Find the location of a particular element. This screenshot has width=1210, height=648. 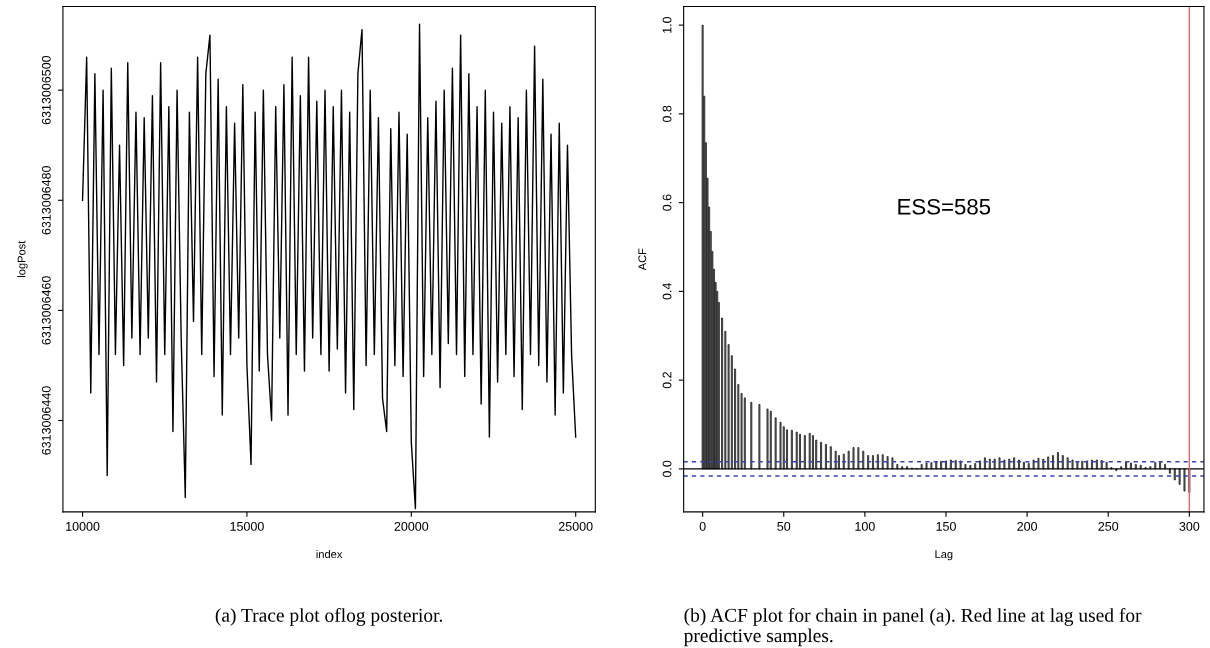

x-tick-label: 25000 is located at coordinates (575, 526).